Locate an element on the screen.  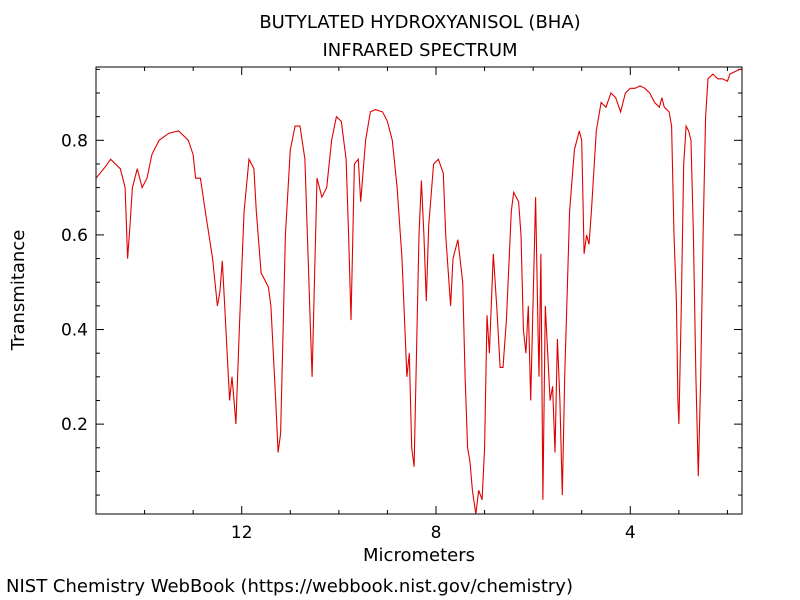
y-tick-label: 0.8 is located at coordinates (74, 141).